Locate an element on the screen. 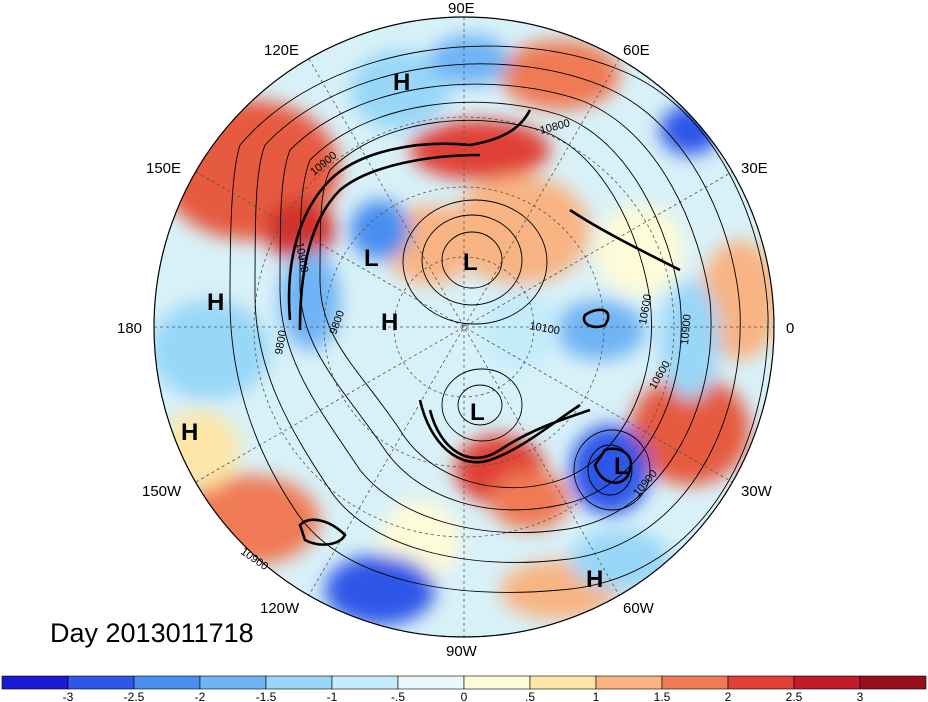 The height and width of the screenshot is (702, 928). colorbar-tick-label: -.5 is located at coordinates (398, 696).